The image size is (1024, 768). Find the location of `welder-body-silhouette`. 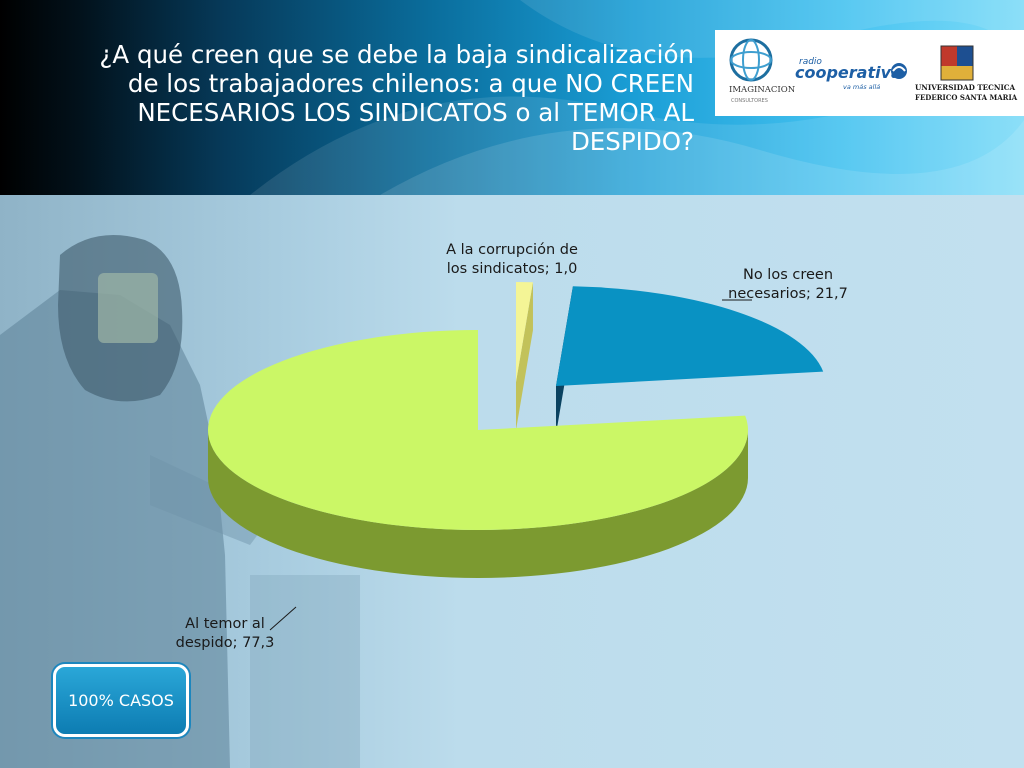

welder-body-silhouette is located at coordinates (115, 529).